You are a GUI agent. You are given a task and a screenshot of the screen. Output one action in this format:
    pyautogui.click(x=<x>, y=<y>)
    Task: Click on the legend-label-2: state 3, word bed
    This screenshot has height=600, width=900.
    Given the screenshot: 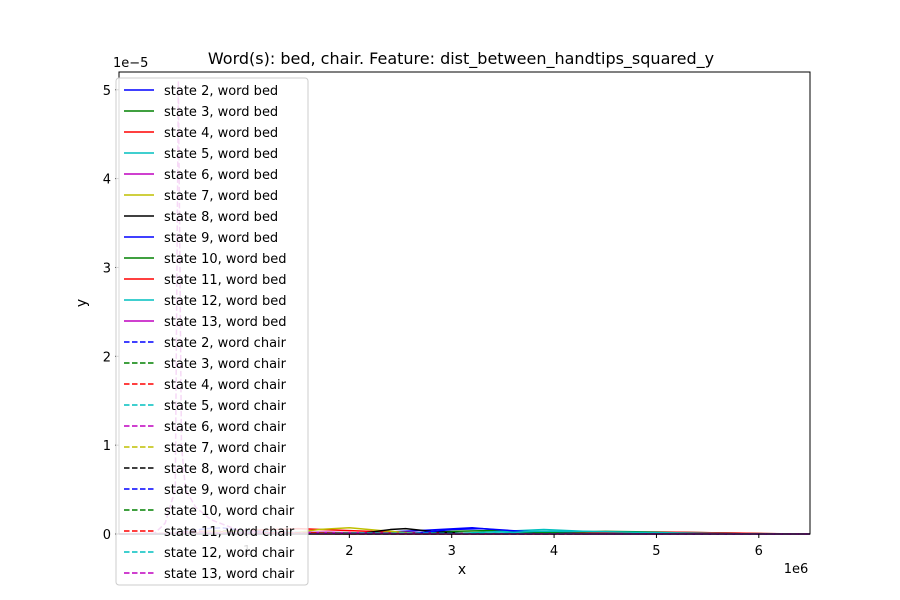 What is the action you would take?
    pyautogui.click(x=221, y=112)
    